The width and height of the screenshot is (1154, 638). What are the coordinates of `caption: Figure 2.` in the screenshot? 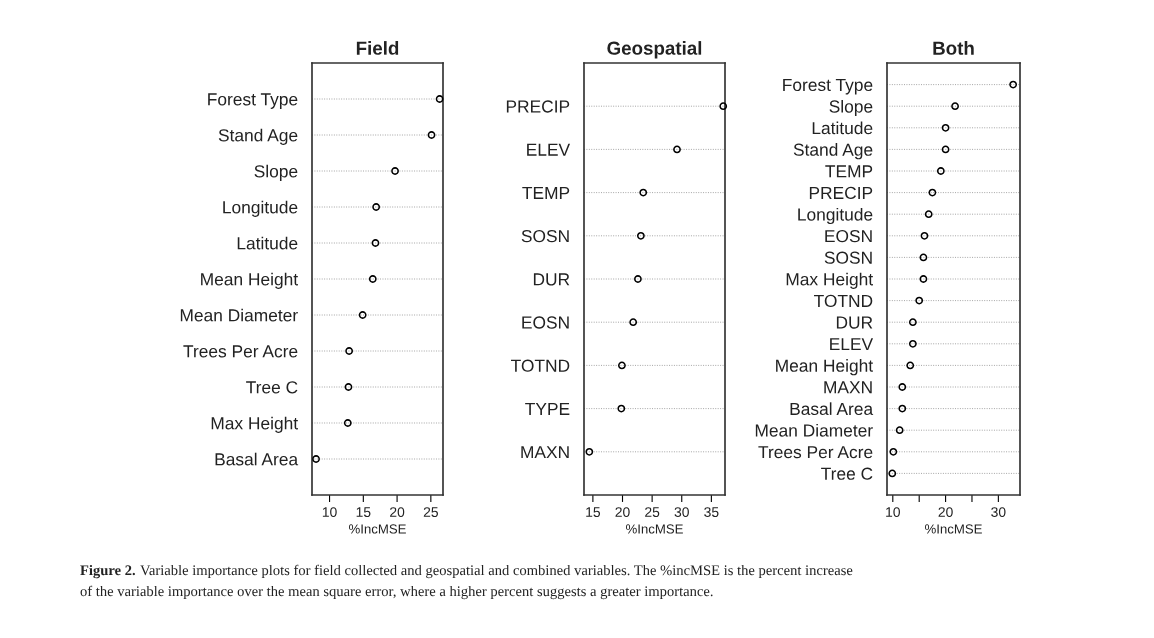 It's located at (107, 571).